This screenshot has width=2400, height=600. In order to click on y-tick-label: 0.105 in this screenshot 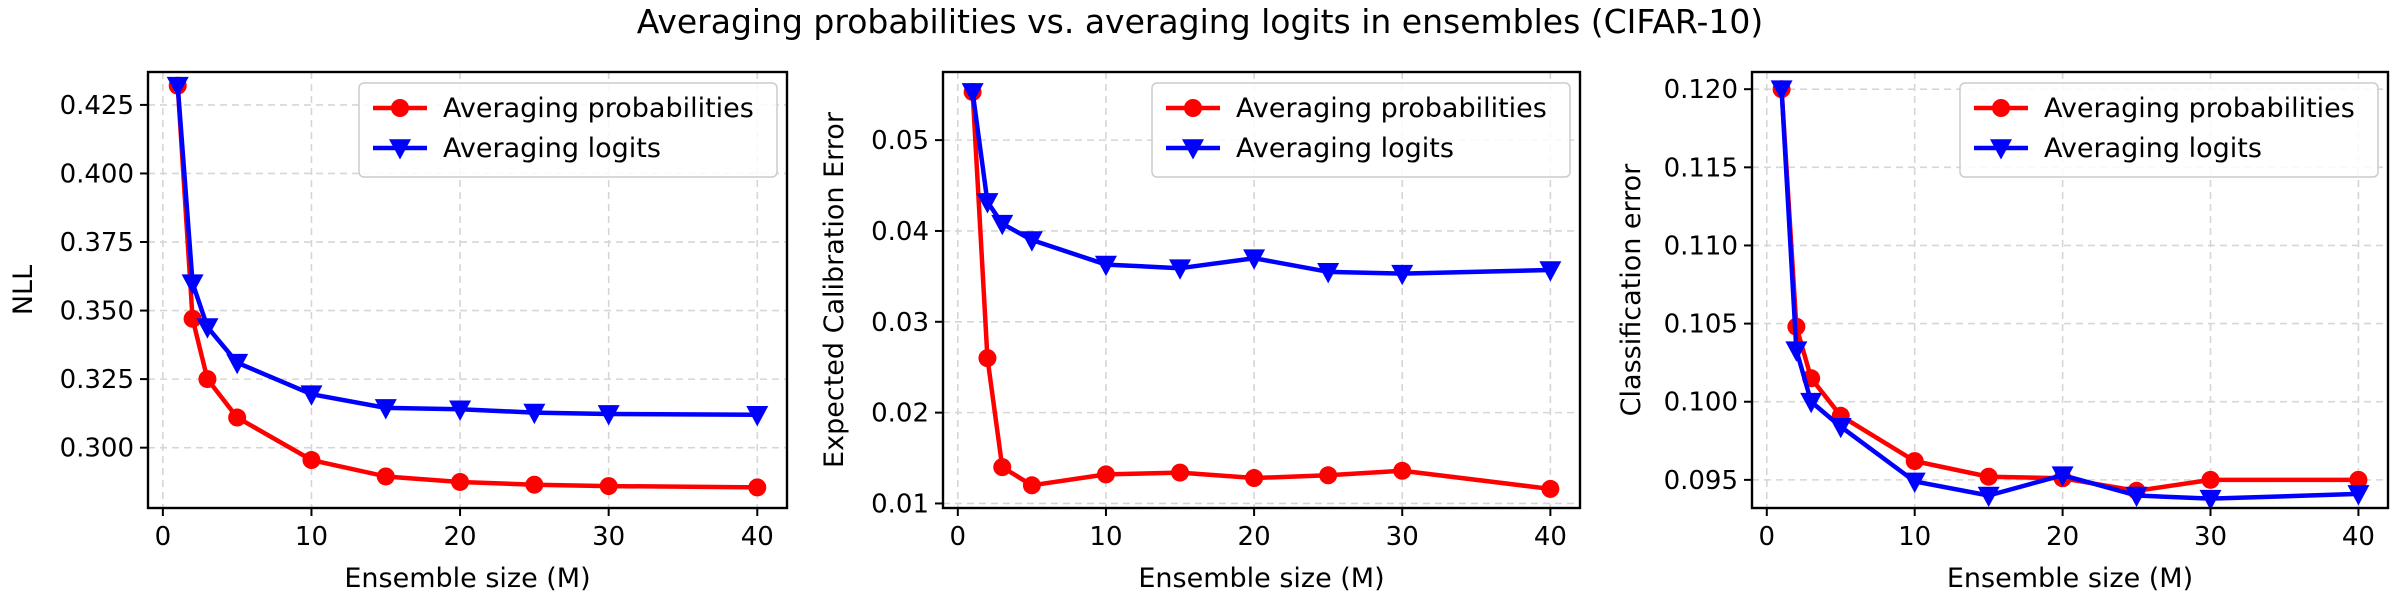, I will do `click(1701, 325)`.